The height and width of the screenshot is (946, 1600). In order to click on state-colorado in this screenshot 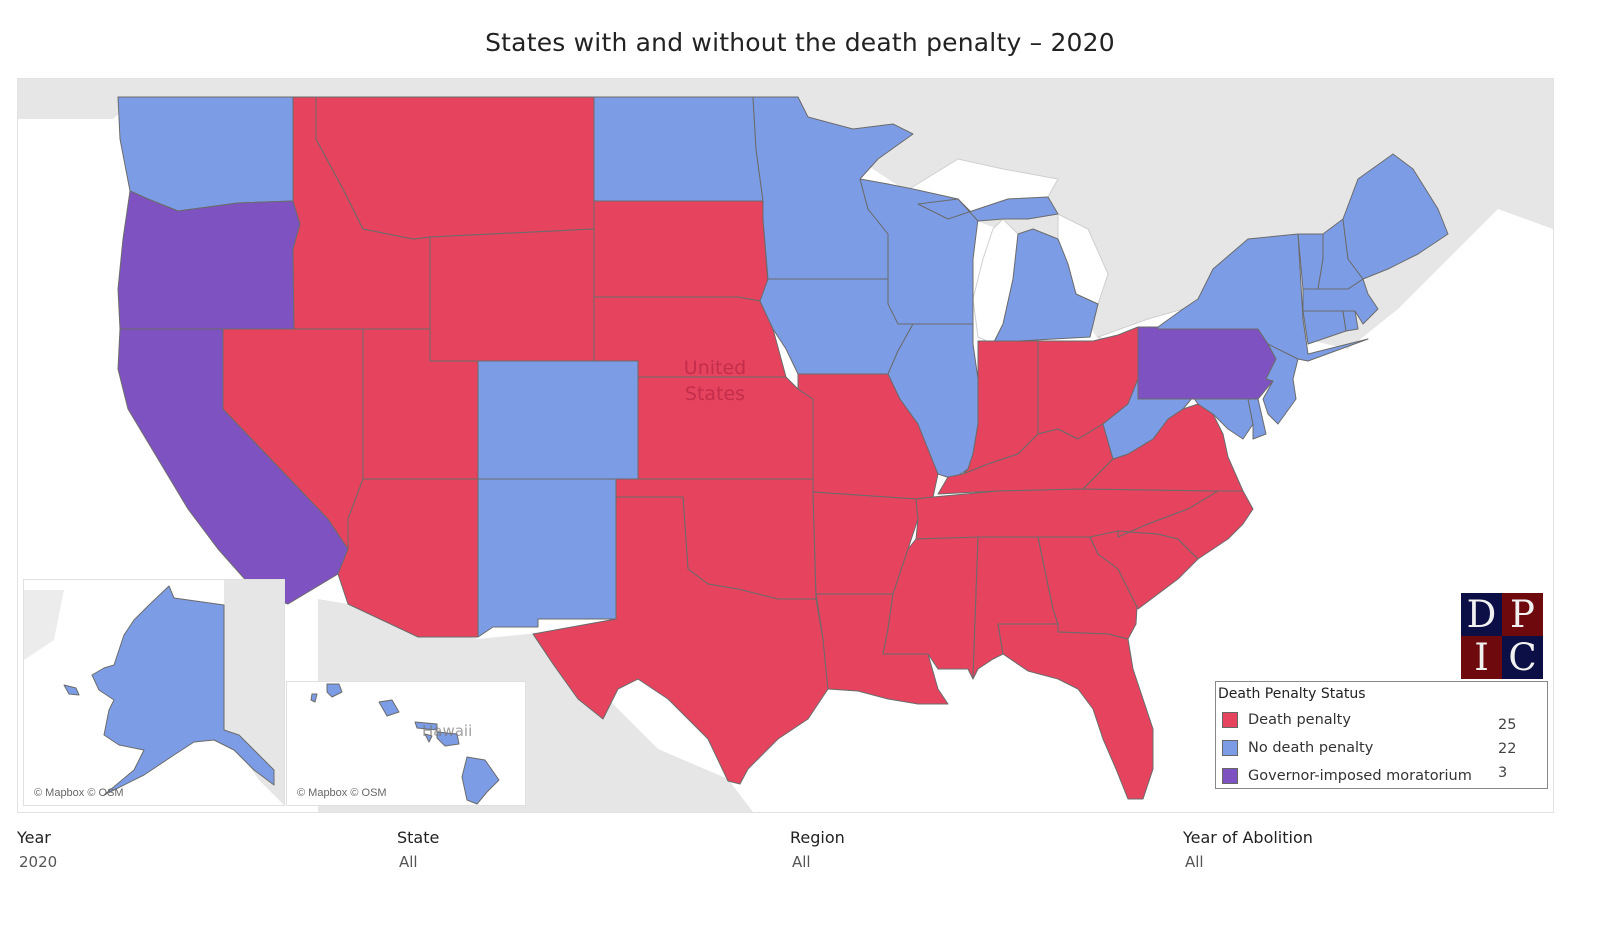, I will do `click(558, 420)`.